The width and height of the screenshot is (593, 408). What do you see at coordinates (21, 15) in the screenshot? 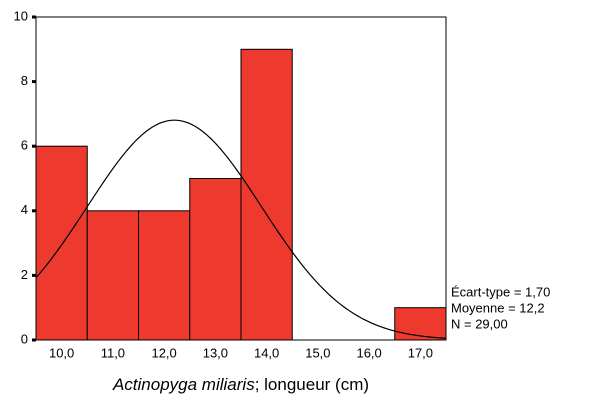
I see `y-tick-label: 10` at bounding box center [21, 15].